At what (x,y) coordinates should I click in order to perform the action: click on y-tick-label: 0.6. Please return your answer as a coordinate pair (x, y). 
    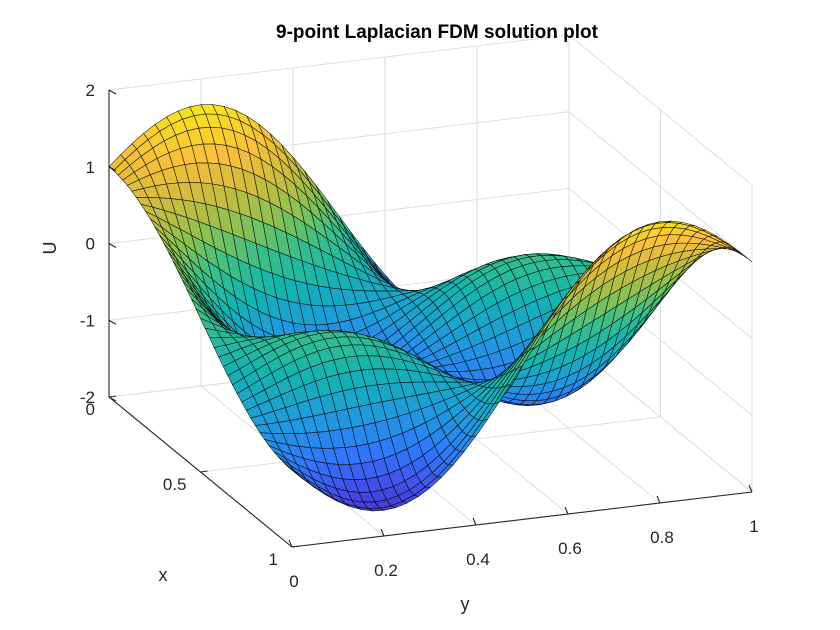
    Looking at the image, I should click on (570, 548).